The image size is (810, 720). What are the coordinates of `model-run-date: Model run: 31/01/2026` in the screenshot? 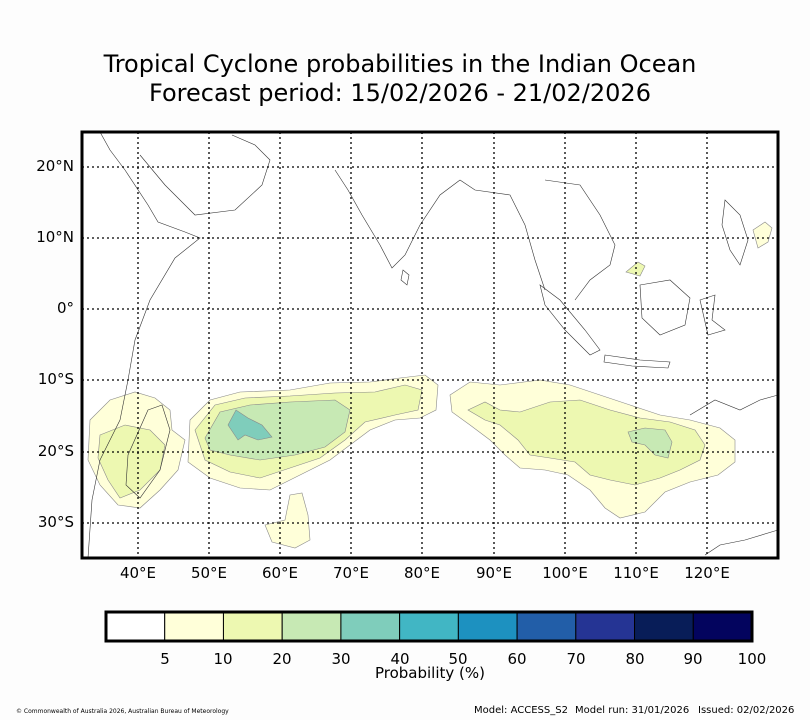 It's located at (632, 710).